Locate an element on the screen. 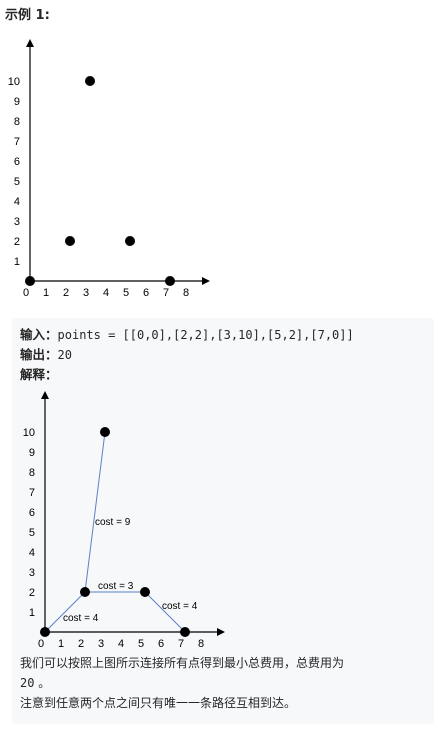 This screenshot has height=730, width=438. explain-line: 解释： is located at coordinates (39, 375).